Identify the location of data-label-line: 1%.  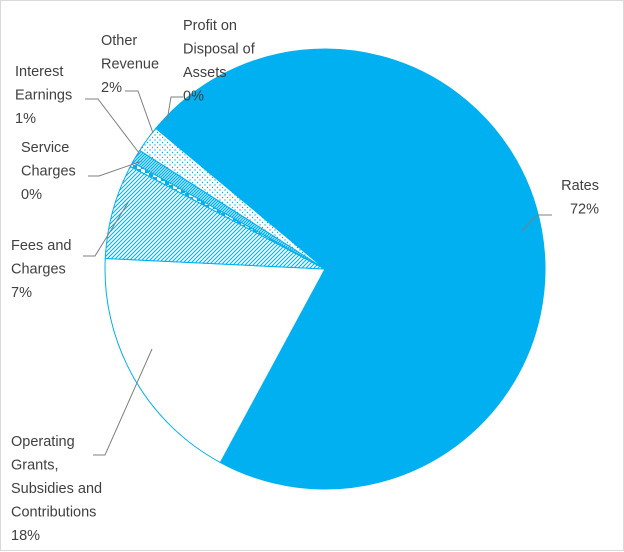
(25, 119).